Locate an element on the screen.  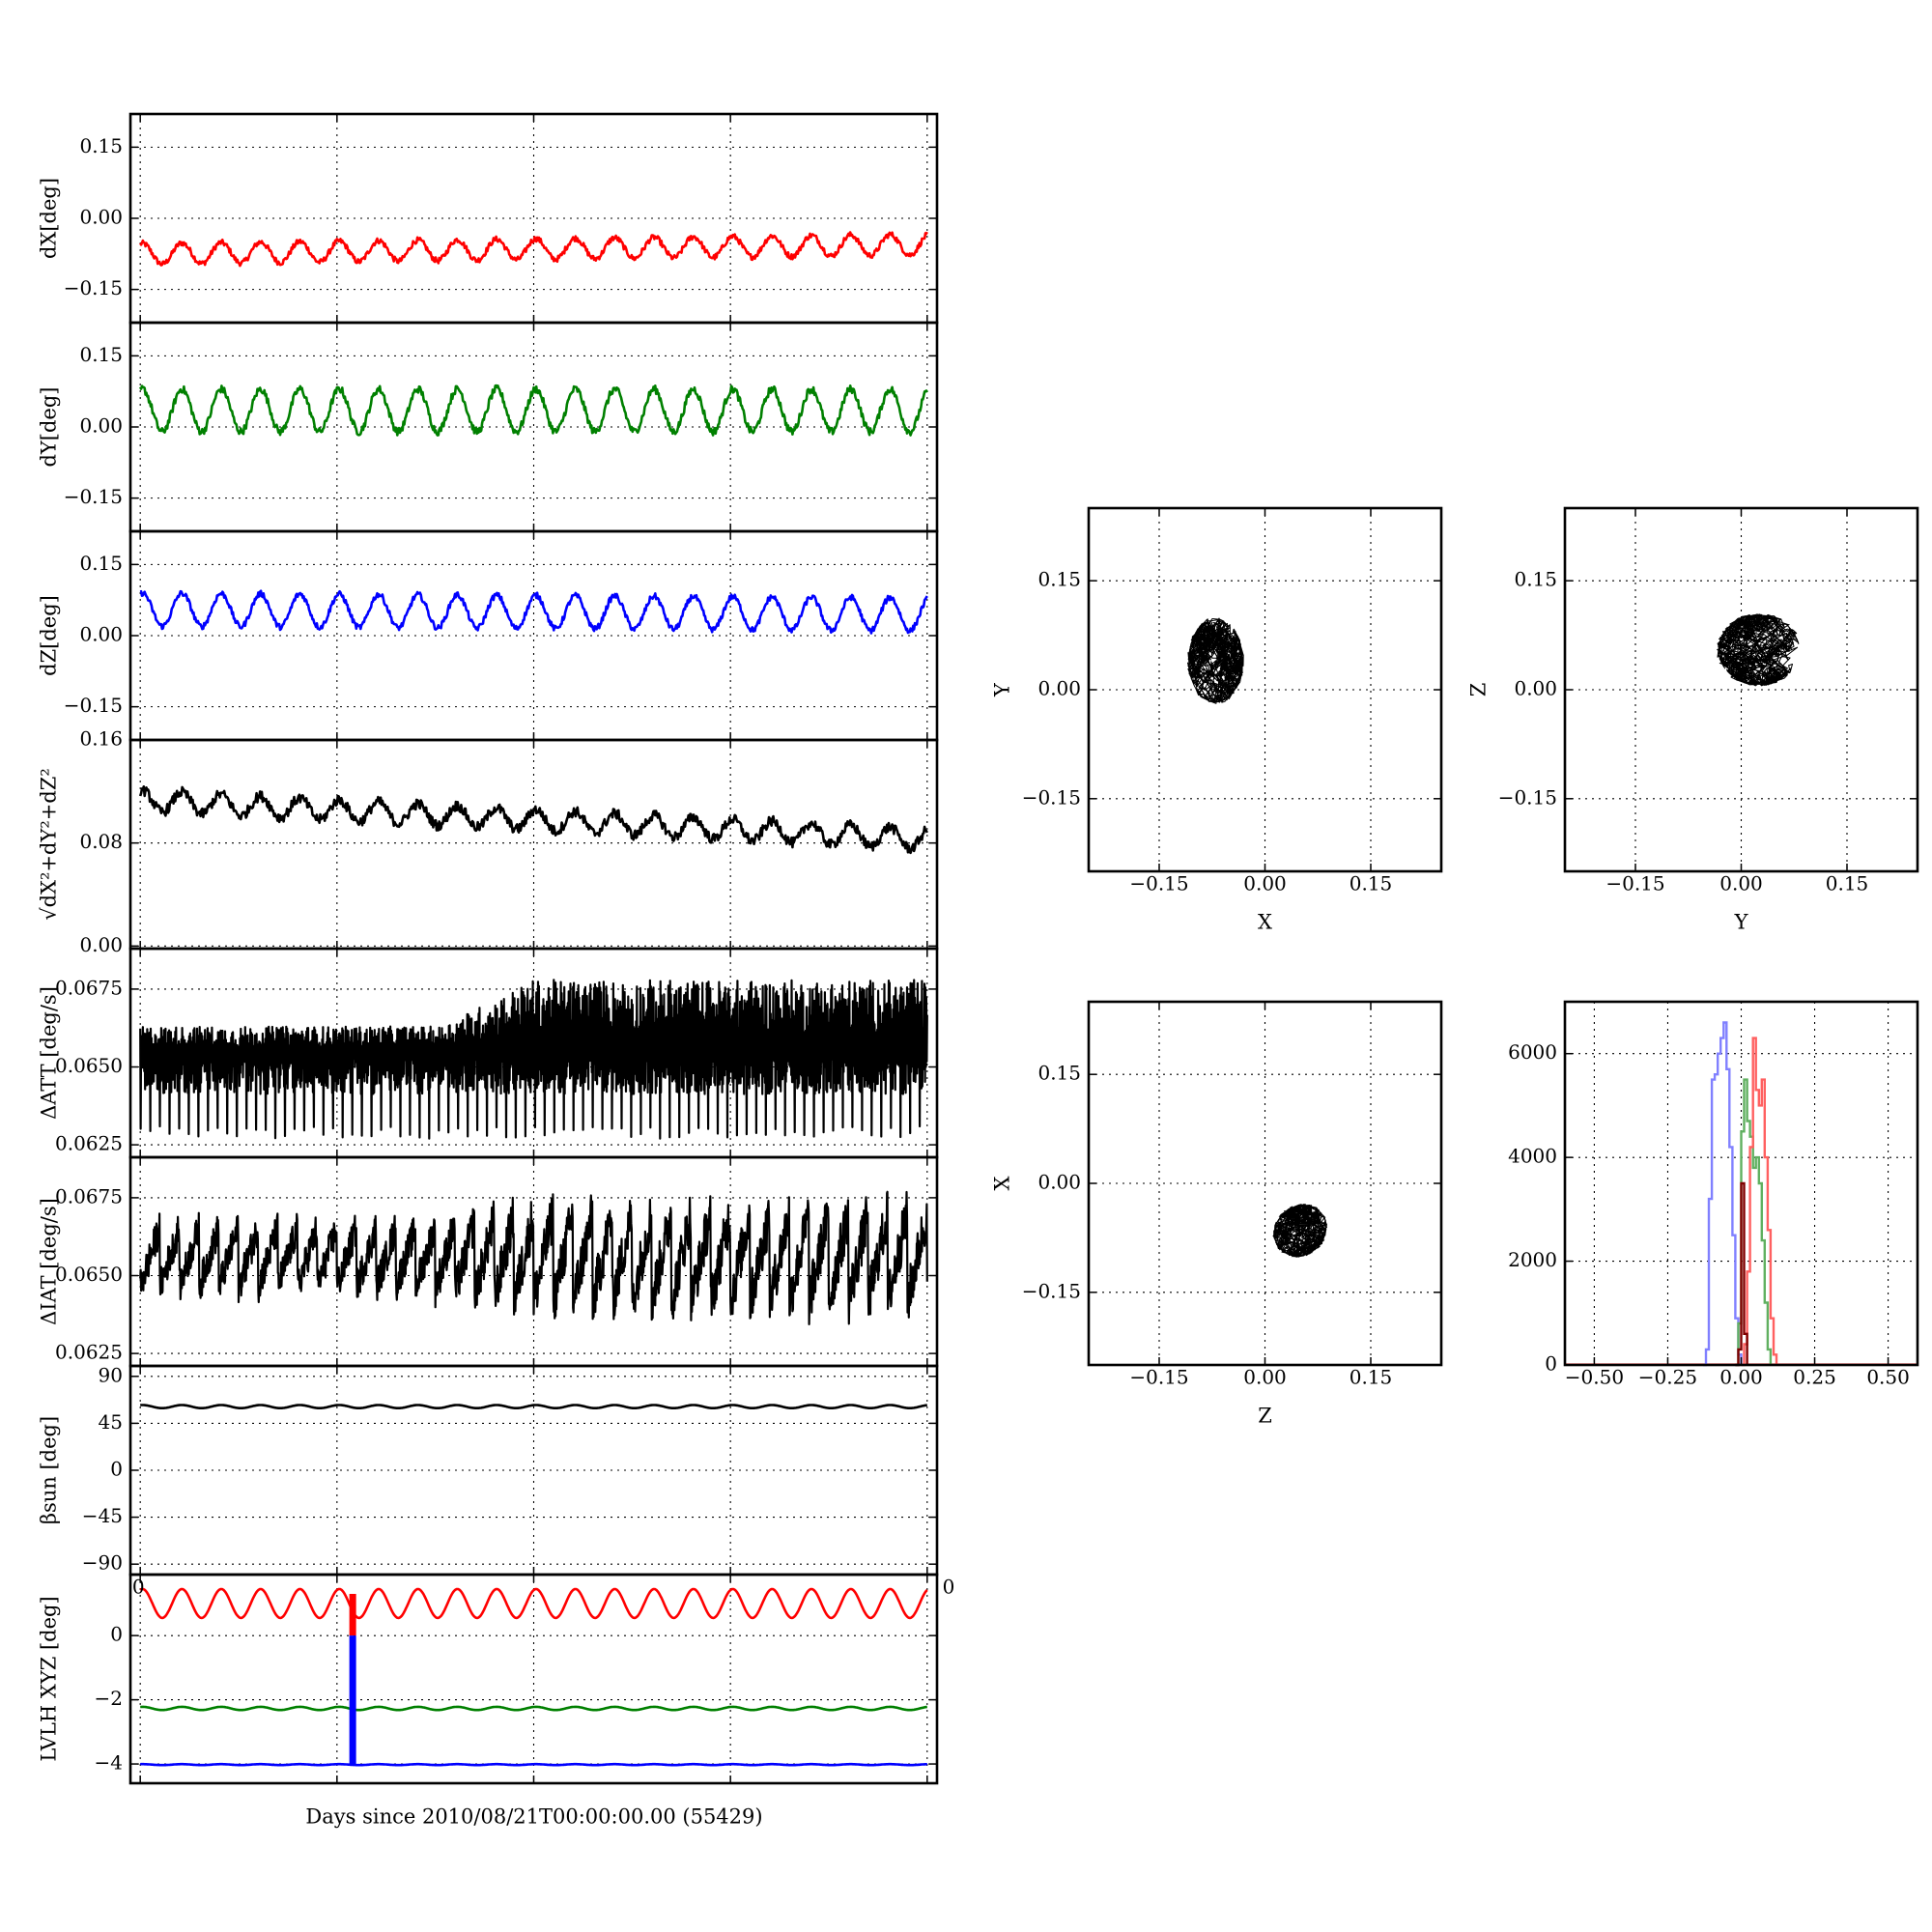
scatter-panel-1: −0.15 0.00 0.15 0.15 0.00 −0.15 X Y is located at coordinates (1217, 720).